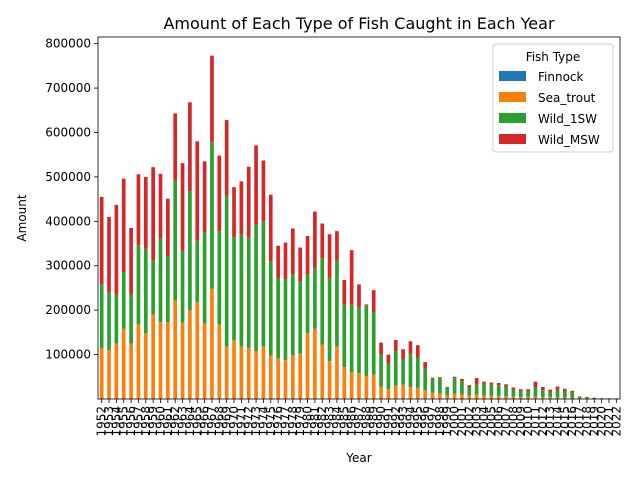  Describe the element at coordinates (68, 310) in the screenshot. I see `y-tick-label: 200000` at that location.